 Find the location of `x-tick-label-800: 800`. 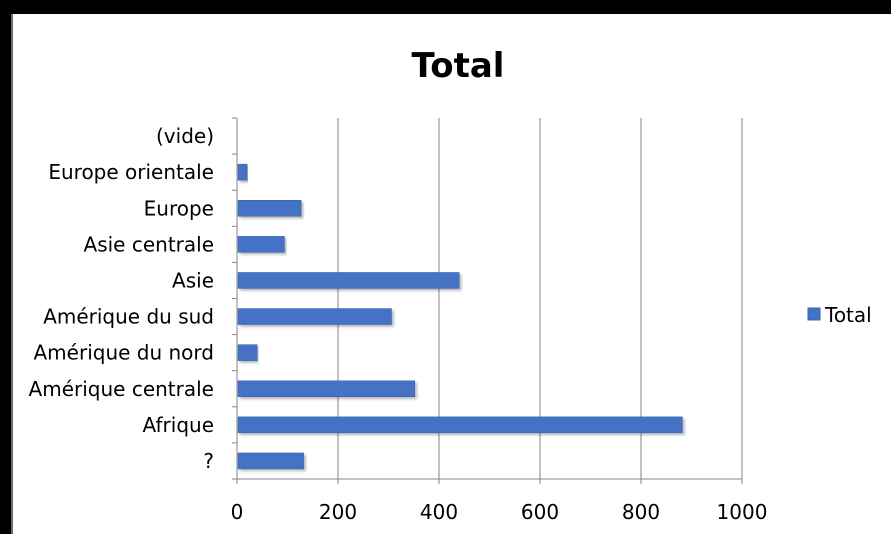

x-tick-label-800: 800 is located at coordinates (641, 512).